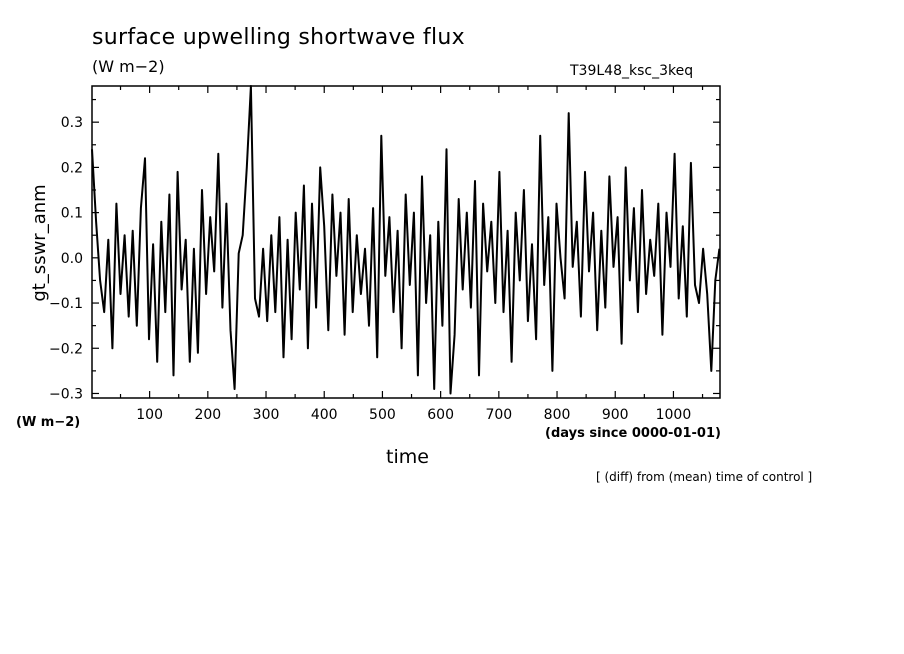 The width and height of the screenshot is (904, 654). What do you see at coordinates (407, 457) in the screenshot?
I see `x-axis-label: time` at bounding box center [407, 457].